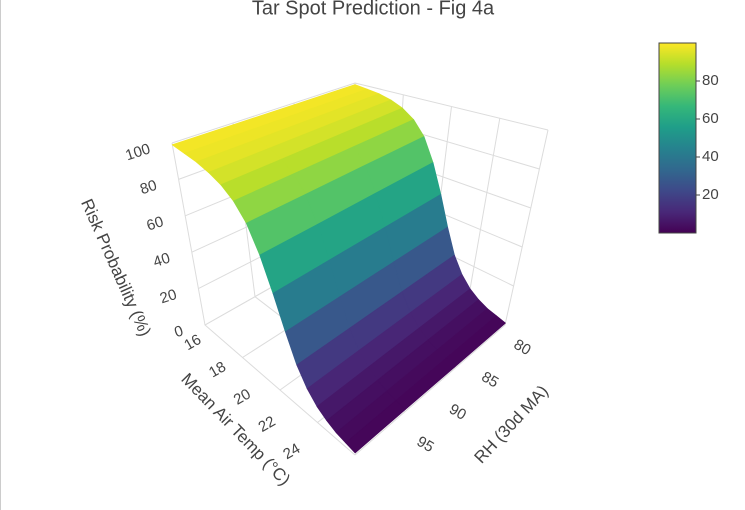 Image resolution: width=745 pixels, height=510 pixels. Describe the element at coordinates (457, 412) in the screenshot. I see `x-tick-label: 90` at that location.